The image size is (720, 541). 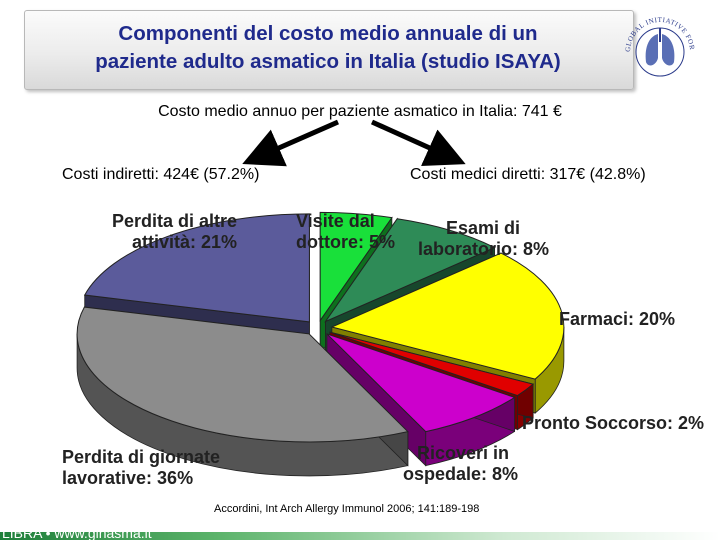 What do you see at coordinates (461, 474) in the screenshot?
I see `pie-label-ricoveri-line-2: ospedale: 8%` at bounding box center [461, 474].